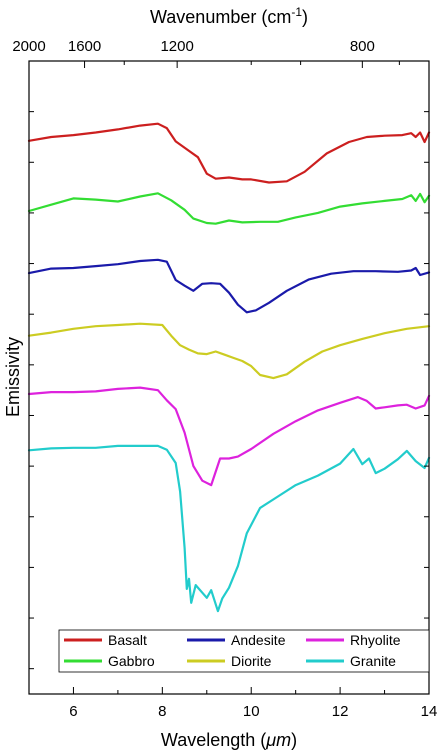  I want to click on legend-label: Gabbro, so click(131, 661).